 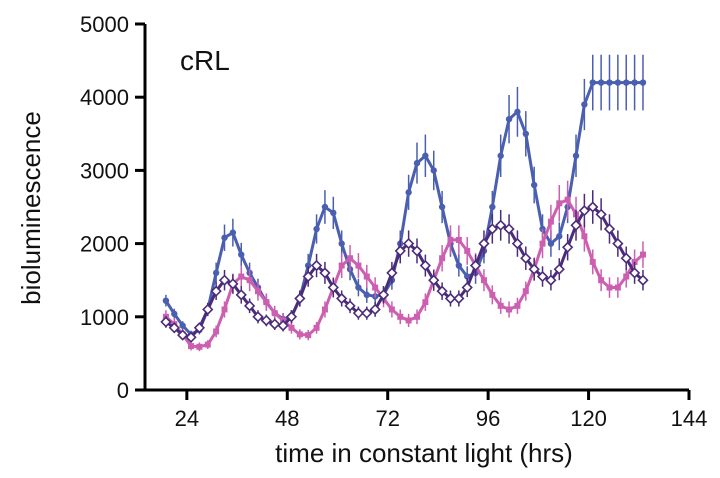 What do you see at coordinates (205, 60) in the screenshot?
I see `chart-annotation: cRL` at bounding box center [205, 60].